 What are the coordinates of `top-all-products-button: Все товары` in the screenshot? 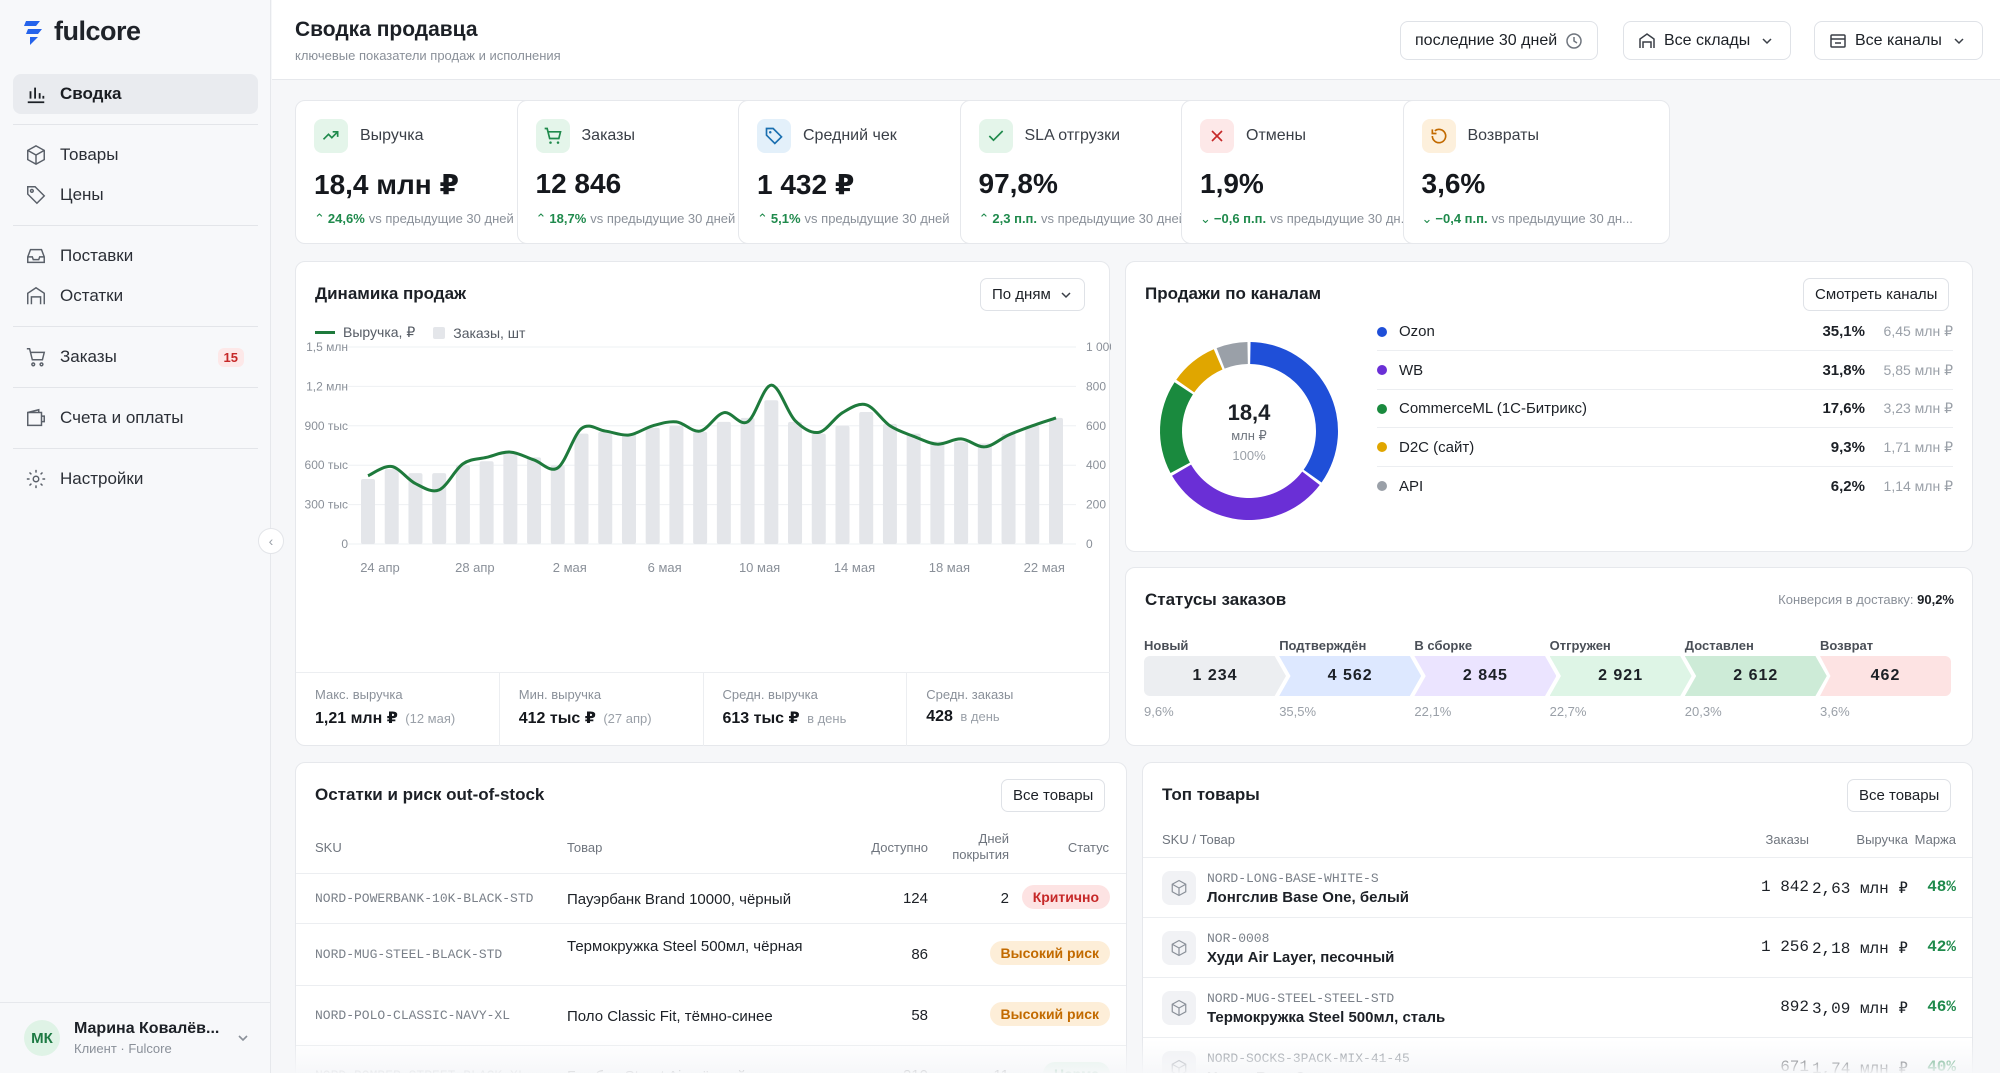 It's located at (1899, 795).